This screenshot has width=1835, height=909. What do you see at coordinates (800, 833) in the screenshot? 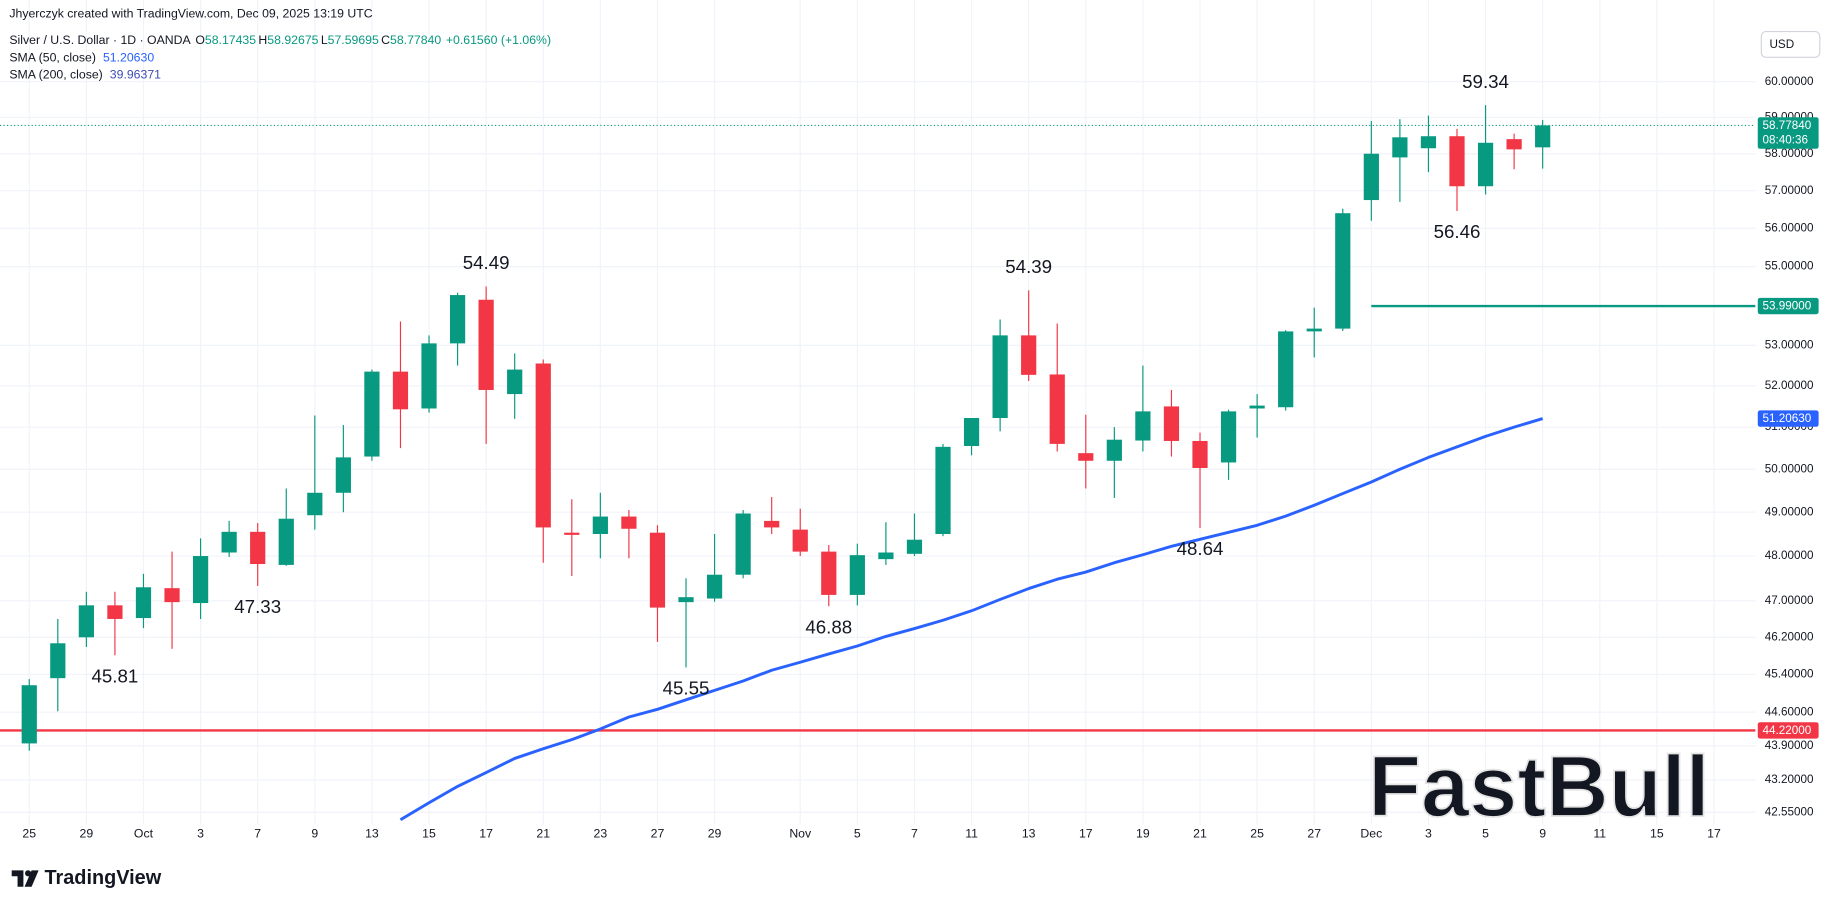
I see `x-tick-label: Nov` at bounding box center [800, 833].